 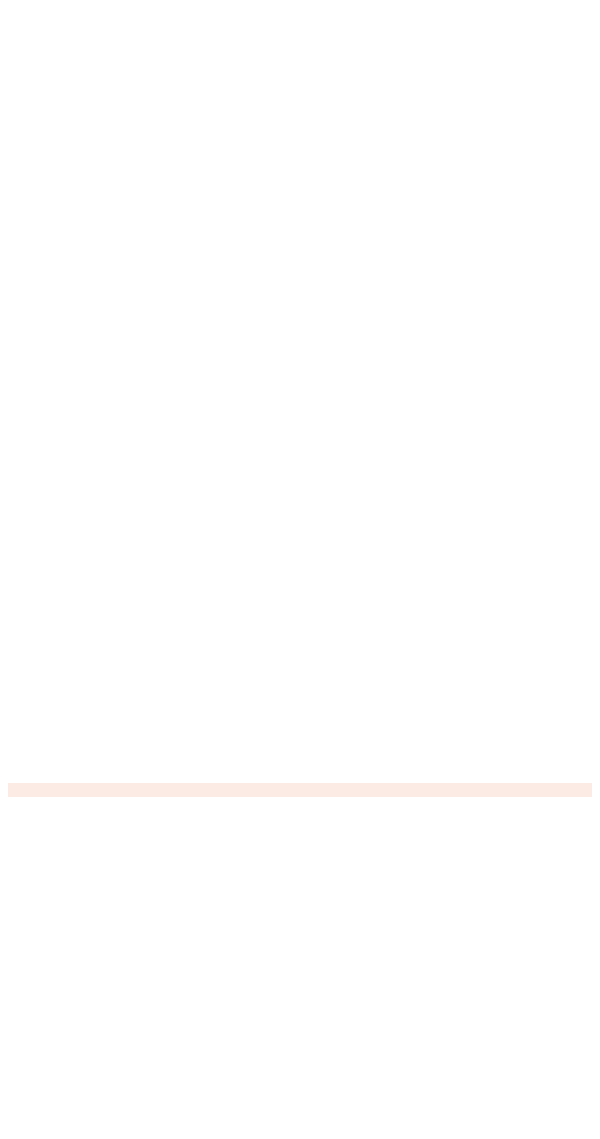 I want to click on pdus-response-ylabel, so click(x=12, y=370).